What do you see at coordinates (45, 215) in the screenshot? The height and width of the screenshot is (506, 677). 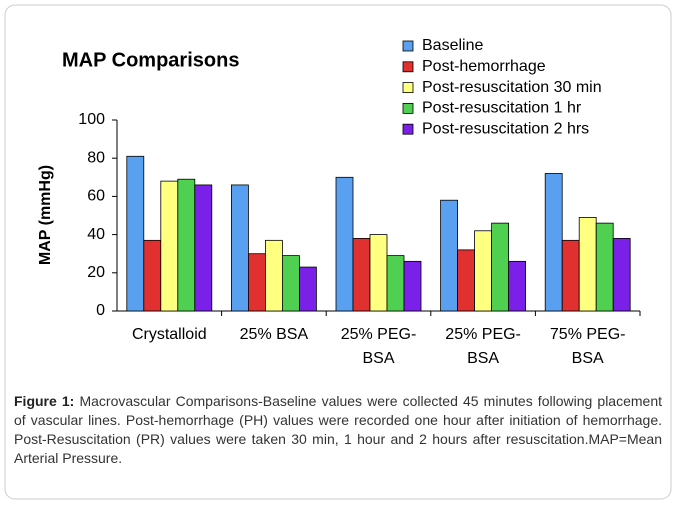 I see `y-axis-label: MAP (mmHg)` at bounding box center [45, 215].